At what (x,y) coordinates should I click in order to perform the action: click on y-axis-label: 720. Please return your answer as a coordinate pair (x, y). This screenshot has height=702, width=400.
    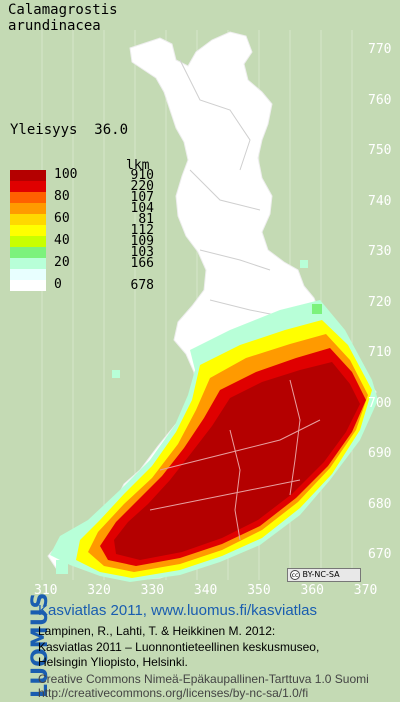
    Looking at the image, I should click on (380, 302).